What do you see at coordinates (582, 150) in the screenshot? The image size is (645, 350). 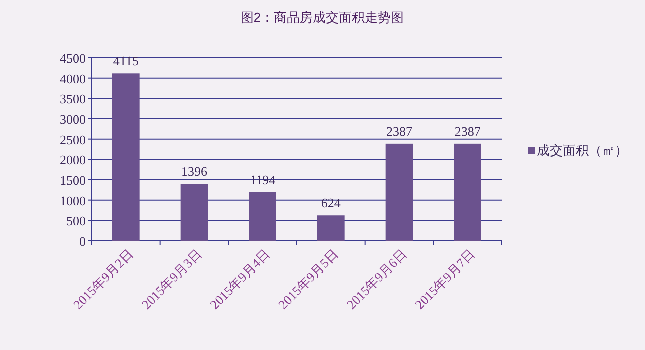 I see `legend-label: 成交面积（㎡）` at bounding box center [582, 150].